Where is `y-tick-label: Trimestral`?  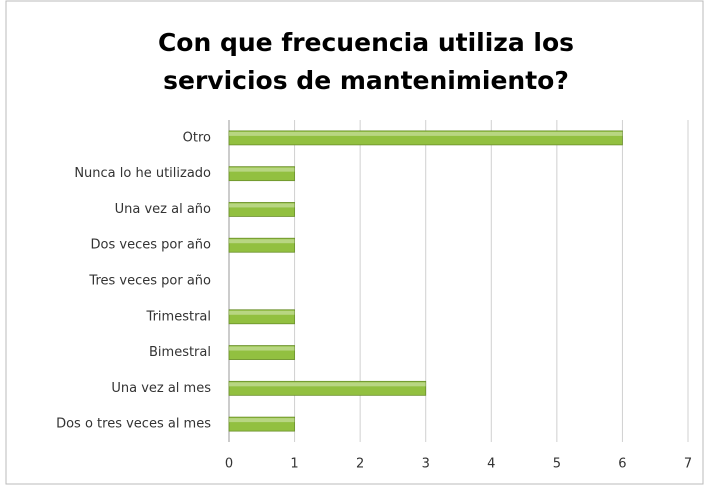 y-tick-label: Trimestral is located at coordinates (178, 316).